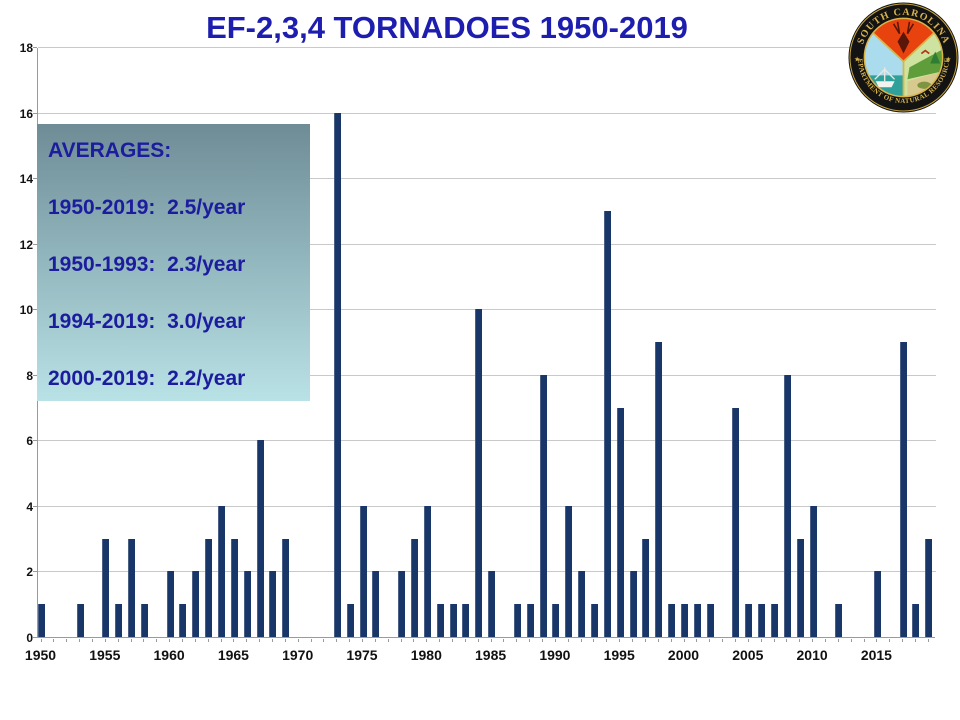 The height and width of the screenshot is (720, 960). What do you see at coordinates (169, 655) in the screenshot?
I see `x-tick-label-1960: 1960` at bounding box center [169, 655].